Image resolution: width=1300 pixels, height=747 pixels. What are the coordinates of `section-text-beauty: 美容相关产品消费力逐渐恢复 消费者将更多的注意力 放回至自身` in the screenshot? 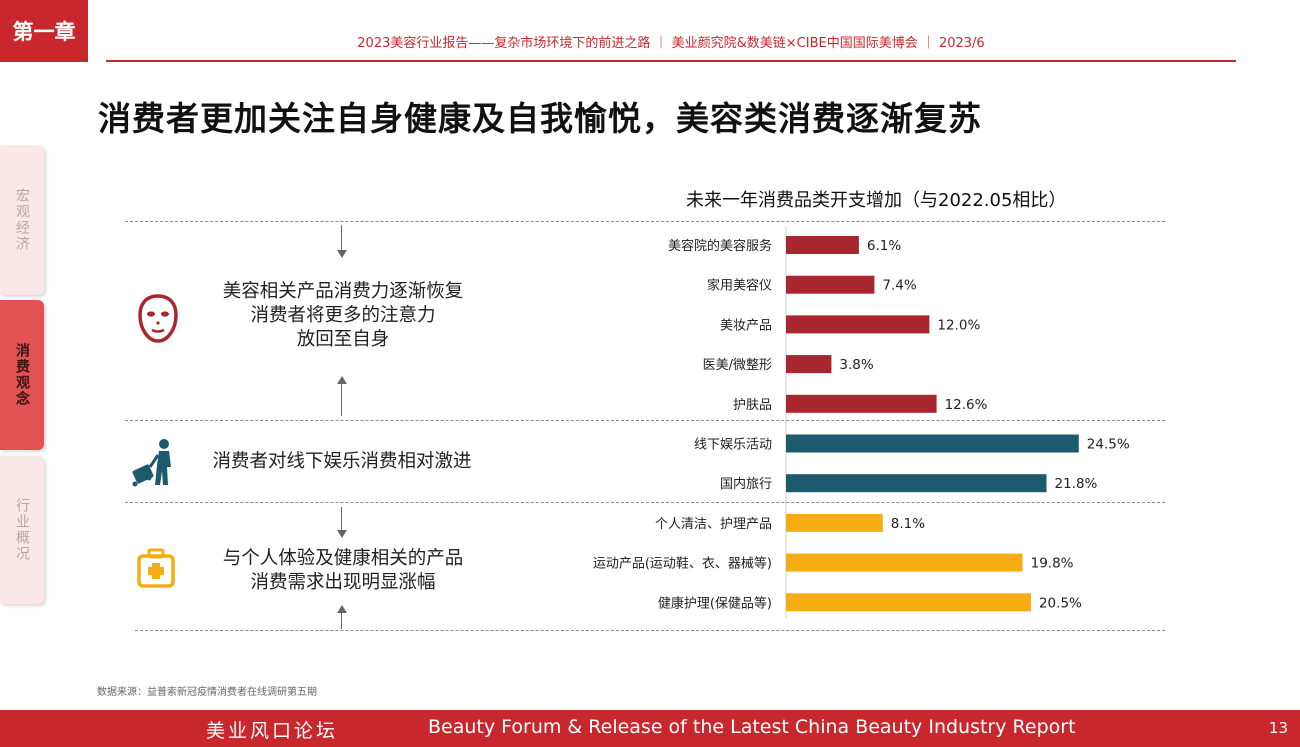 It's located at (343, 316).